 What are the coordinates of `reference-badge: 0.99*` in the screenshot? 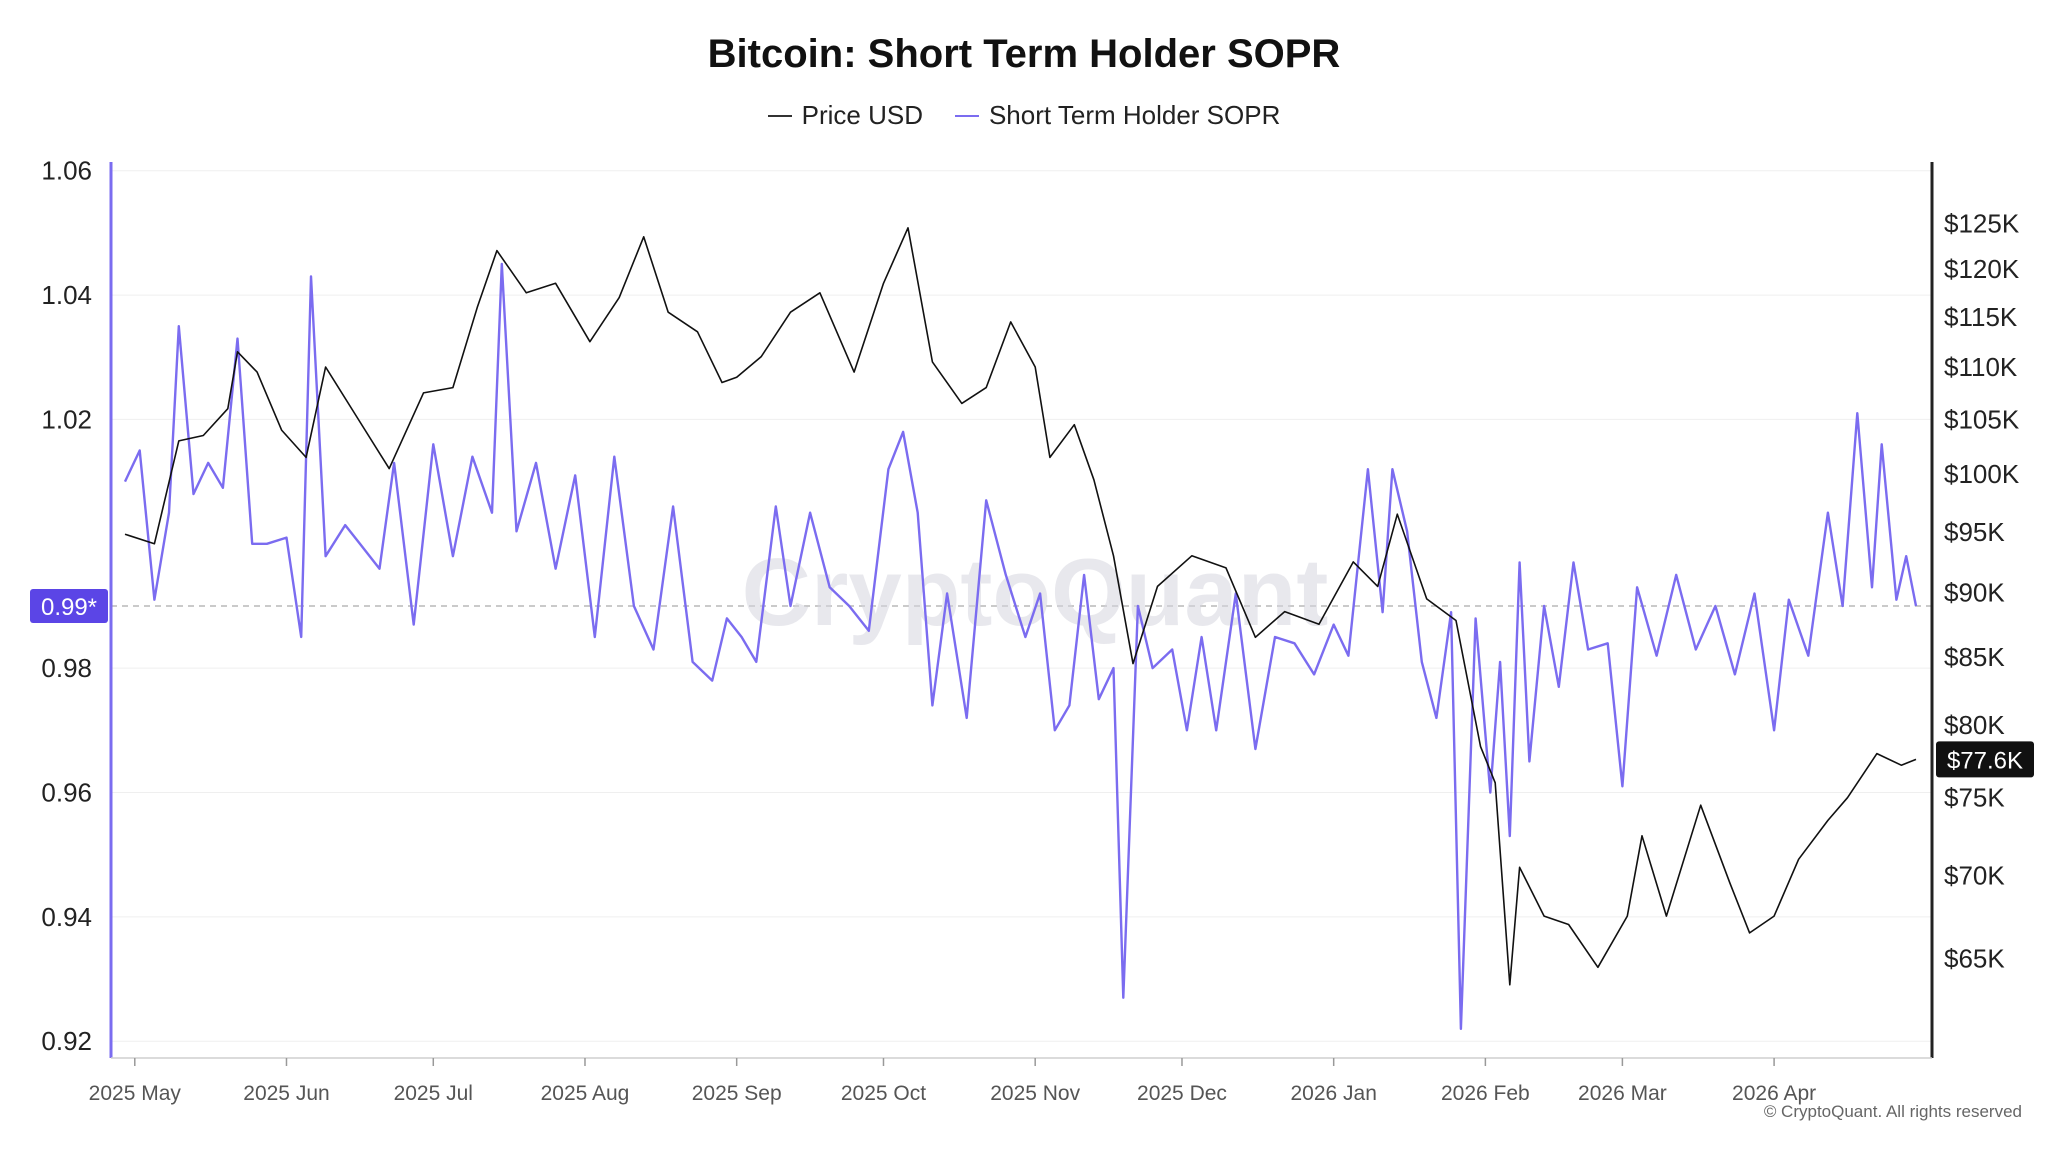 It's located at (69, 605).